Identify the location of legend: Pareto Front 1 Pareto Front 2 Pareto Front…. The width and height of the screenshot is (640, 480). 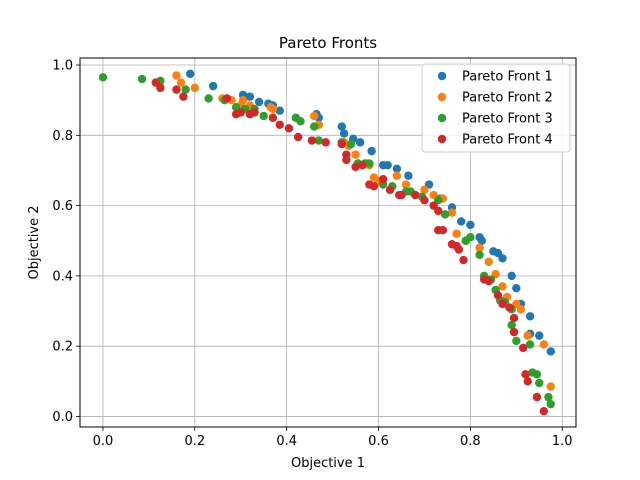
(496, 108).